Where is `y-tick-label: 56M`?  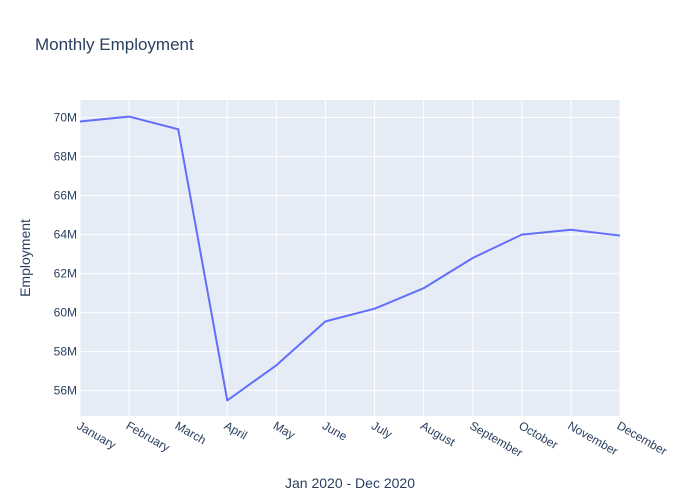 y-tick-label: 56M is located at coordinates (65, 391).